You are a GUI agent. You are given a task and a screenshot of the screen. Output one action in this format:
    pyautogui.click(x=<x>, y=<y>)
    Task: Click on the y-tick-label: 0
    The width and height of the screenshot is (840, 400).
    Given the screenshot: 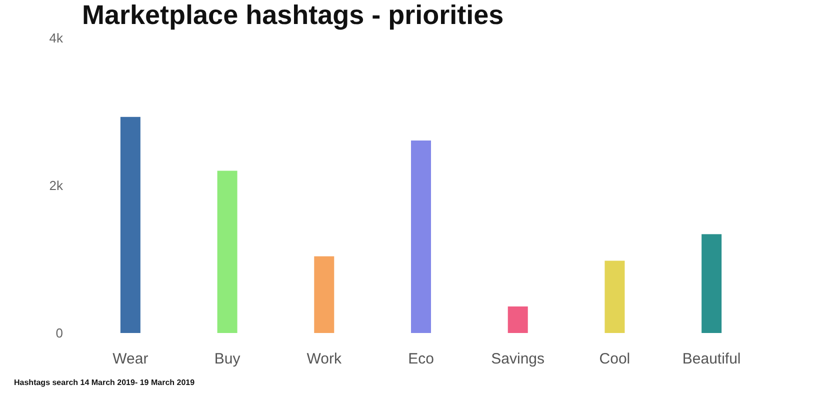 What is the action you would take?
    pyautogui.click(x=59, y=333)
    